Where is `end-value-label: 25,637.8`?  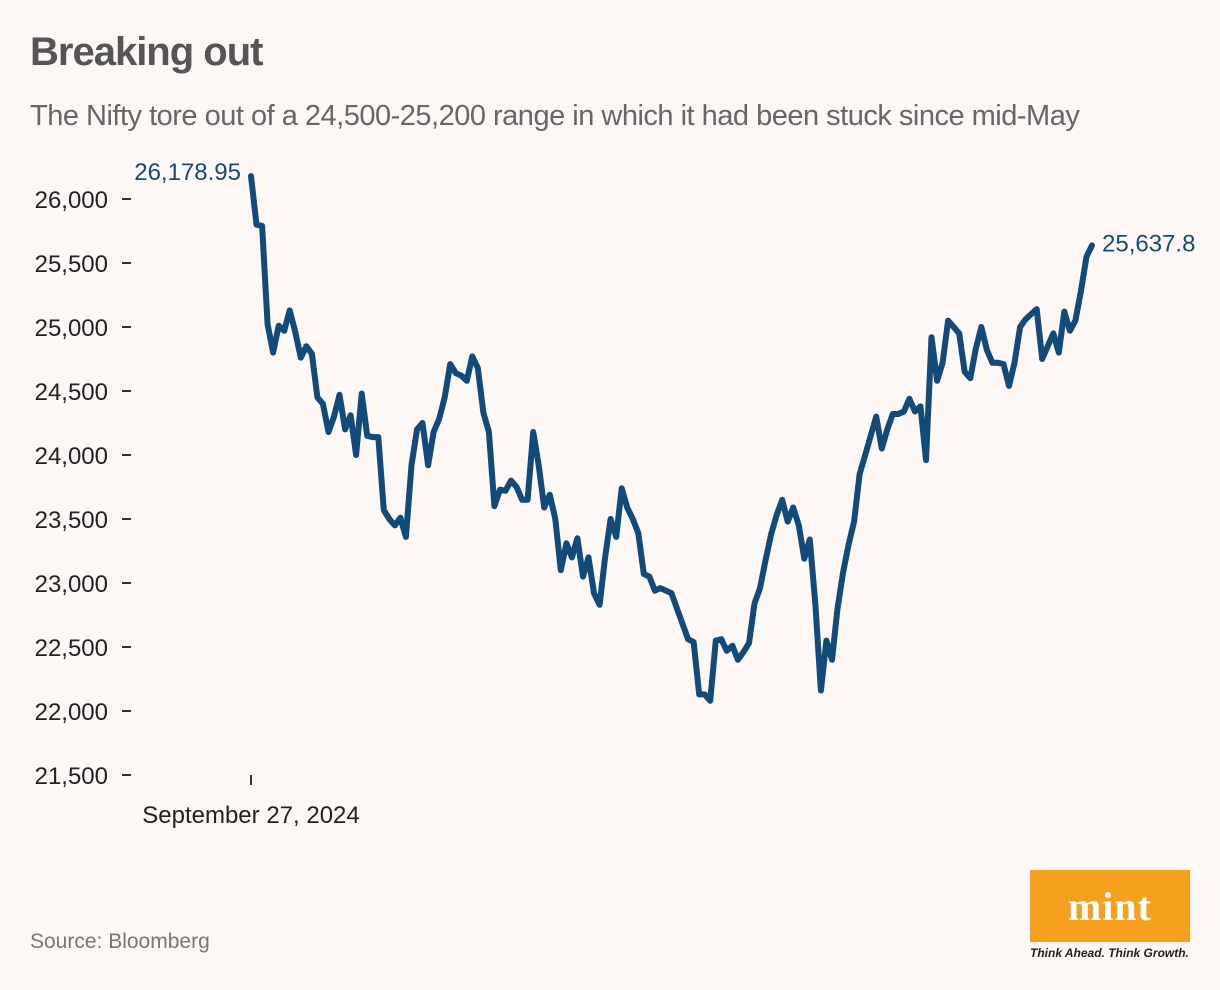
end-value-label: 25,637.8 is located at coordinates (1148, 243).